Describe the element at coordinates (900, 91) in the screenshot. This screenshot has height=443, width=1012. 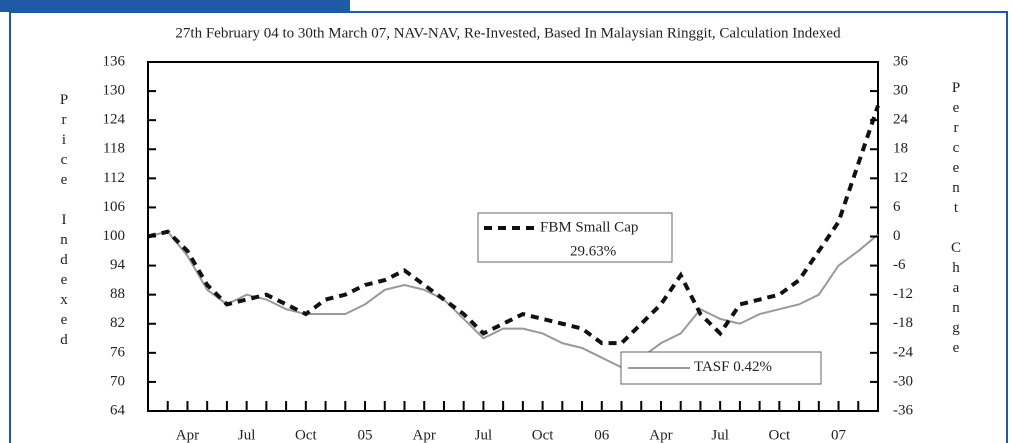
I see `y2-tick-label: 30` at that location.